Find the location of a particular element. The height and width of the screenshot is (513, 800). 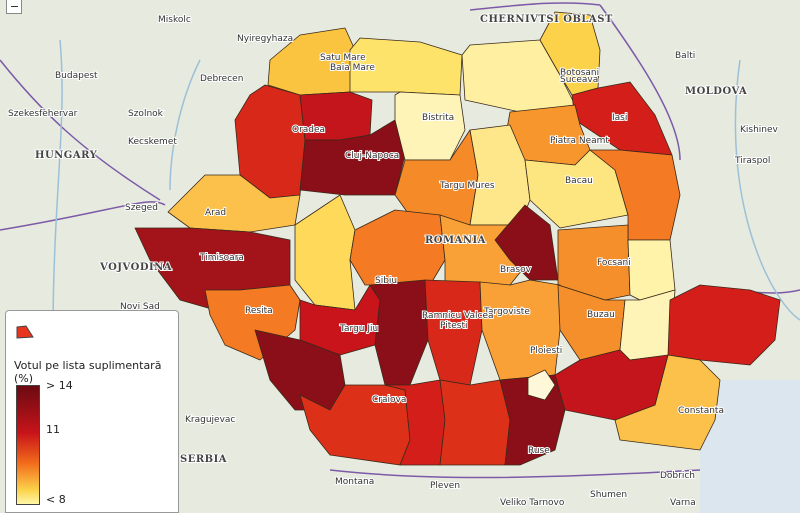

place-label: Constanta is located at coordinates (701, 411).